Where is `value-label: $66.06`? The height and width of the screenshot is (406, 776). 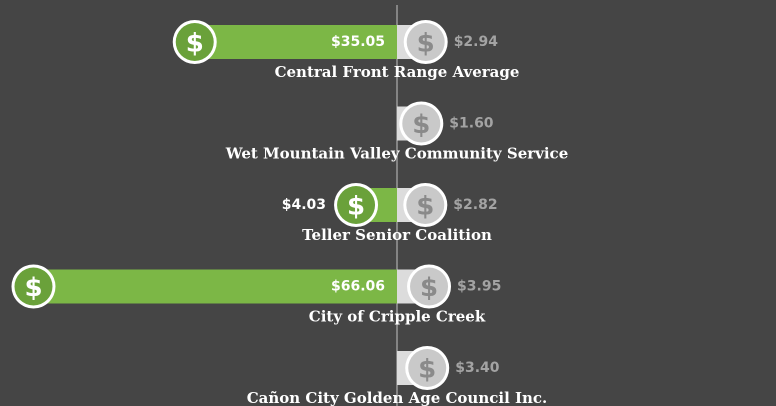
value-label: $66.06 is located at coordinates (358, 287).